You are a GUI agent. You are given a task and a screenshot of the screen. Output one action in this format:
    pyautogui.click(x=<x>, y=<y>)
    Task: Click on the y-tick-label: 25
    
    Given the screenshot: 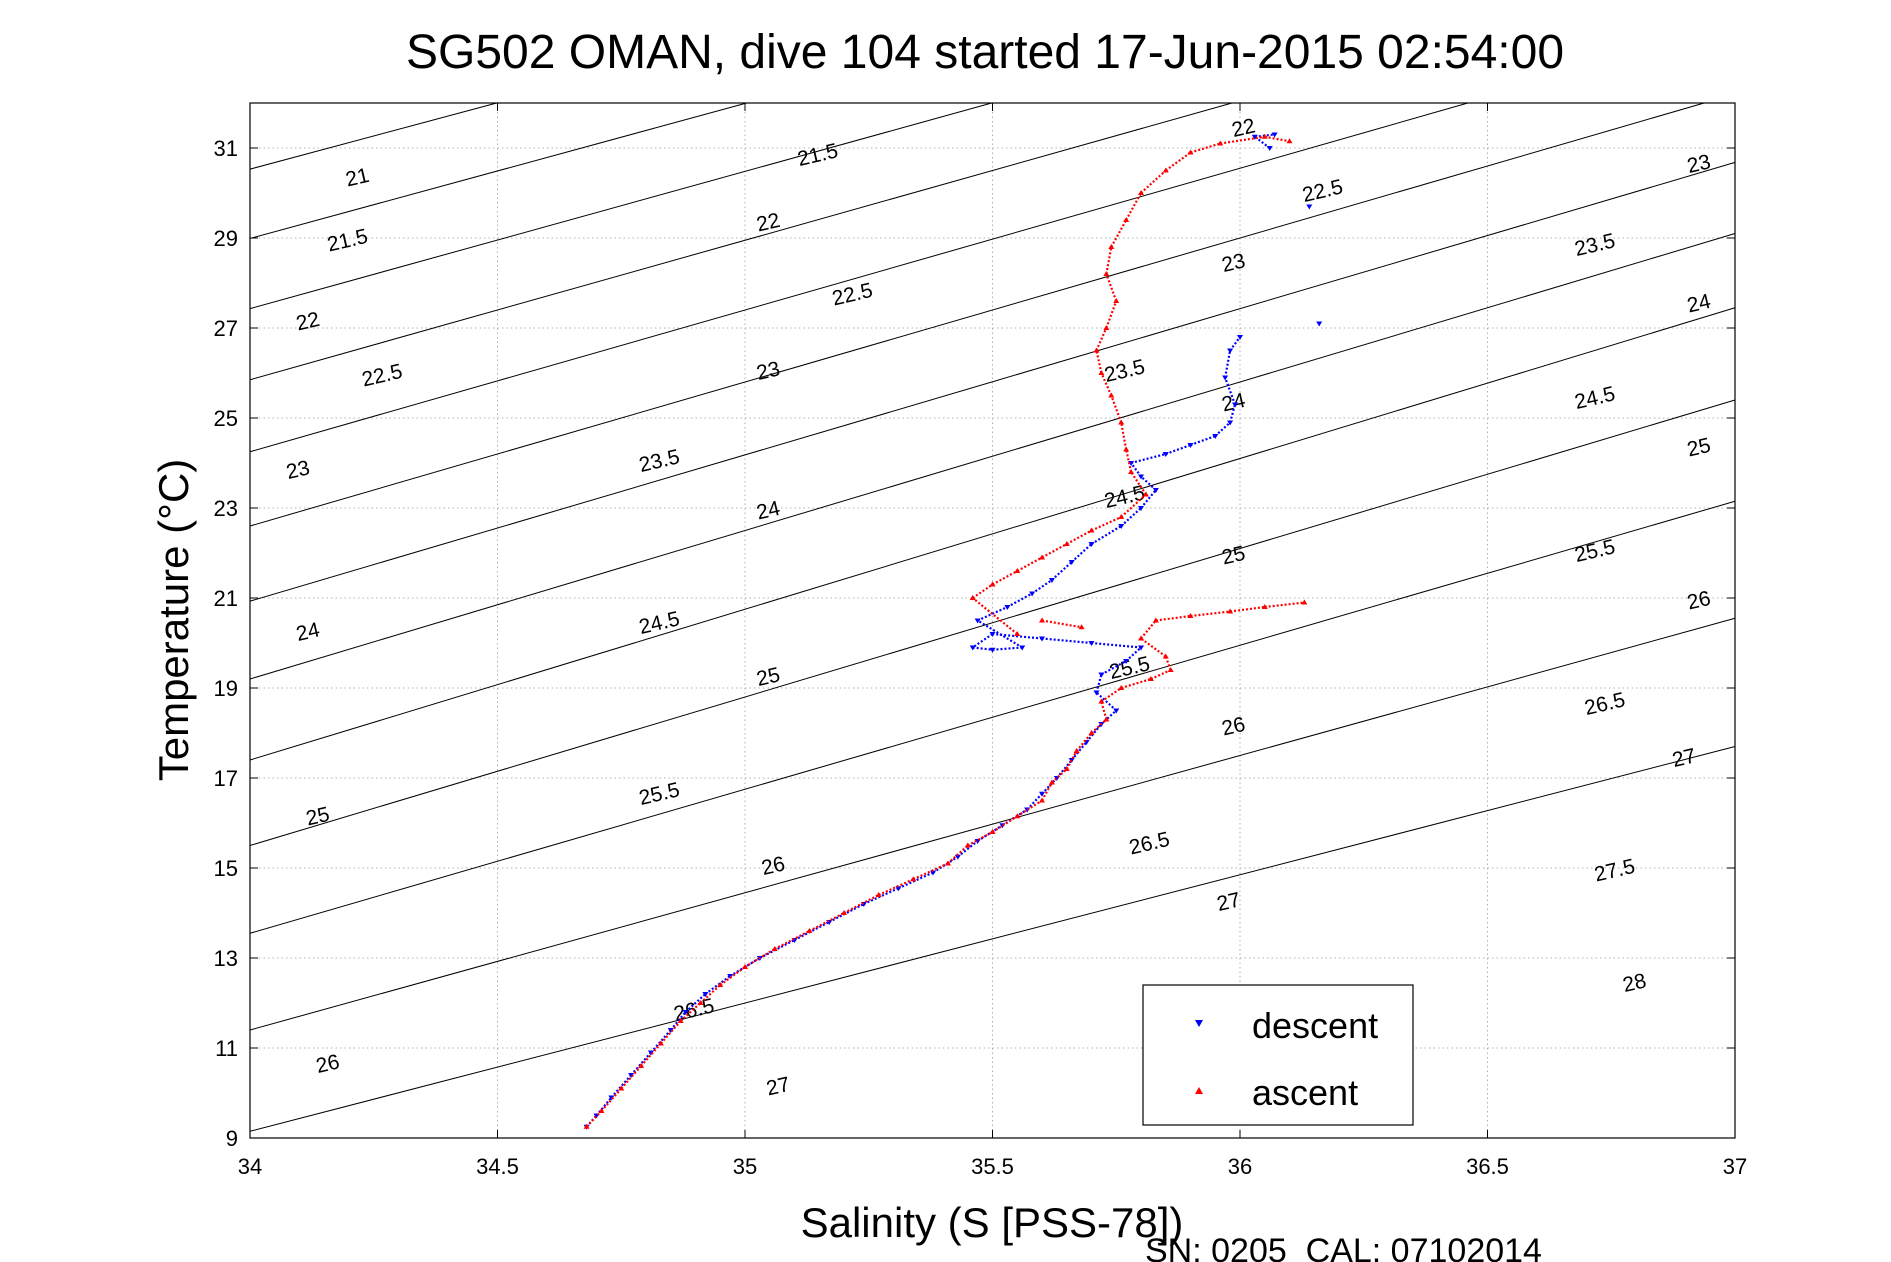 What is the action you would take?
    pyautogui.click(x=226, y=418)
    